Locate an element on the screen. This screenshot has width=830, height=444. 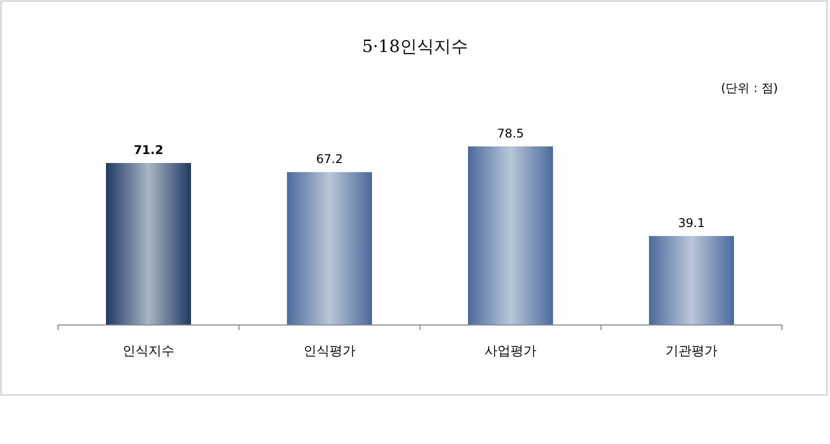
title: 5·18인식지수 is located at coordinates (415, 47).